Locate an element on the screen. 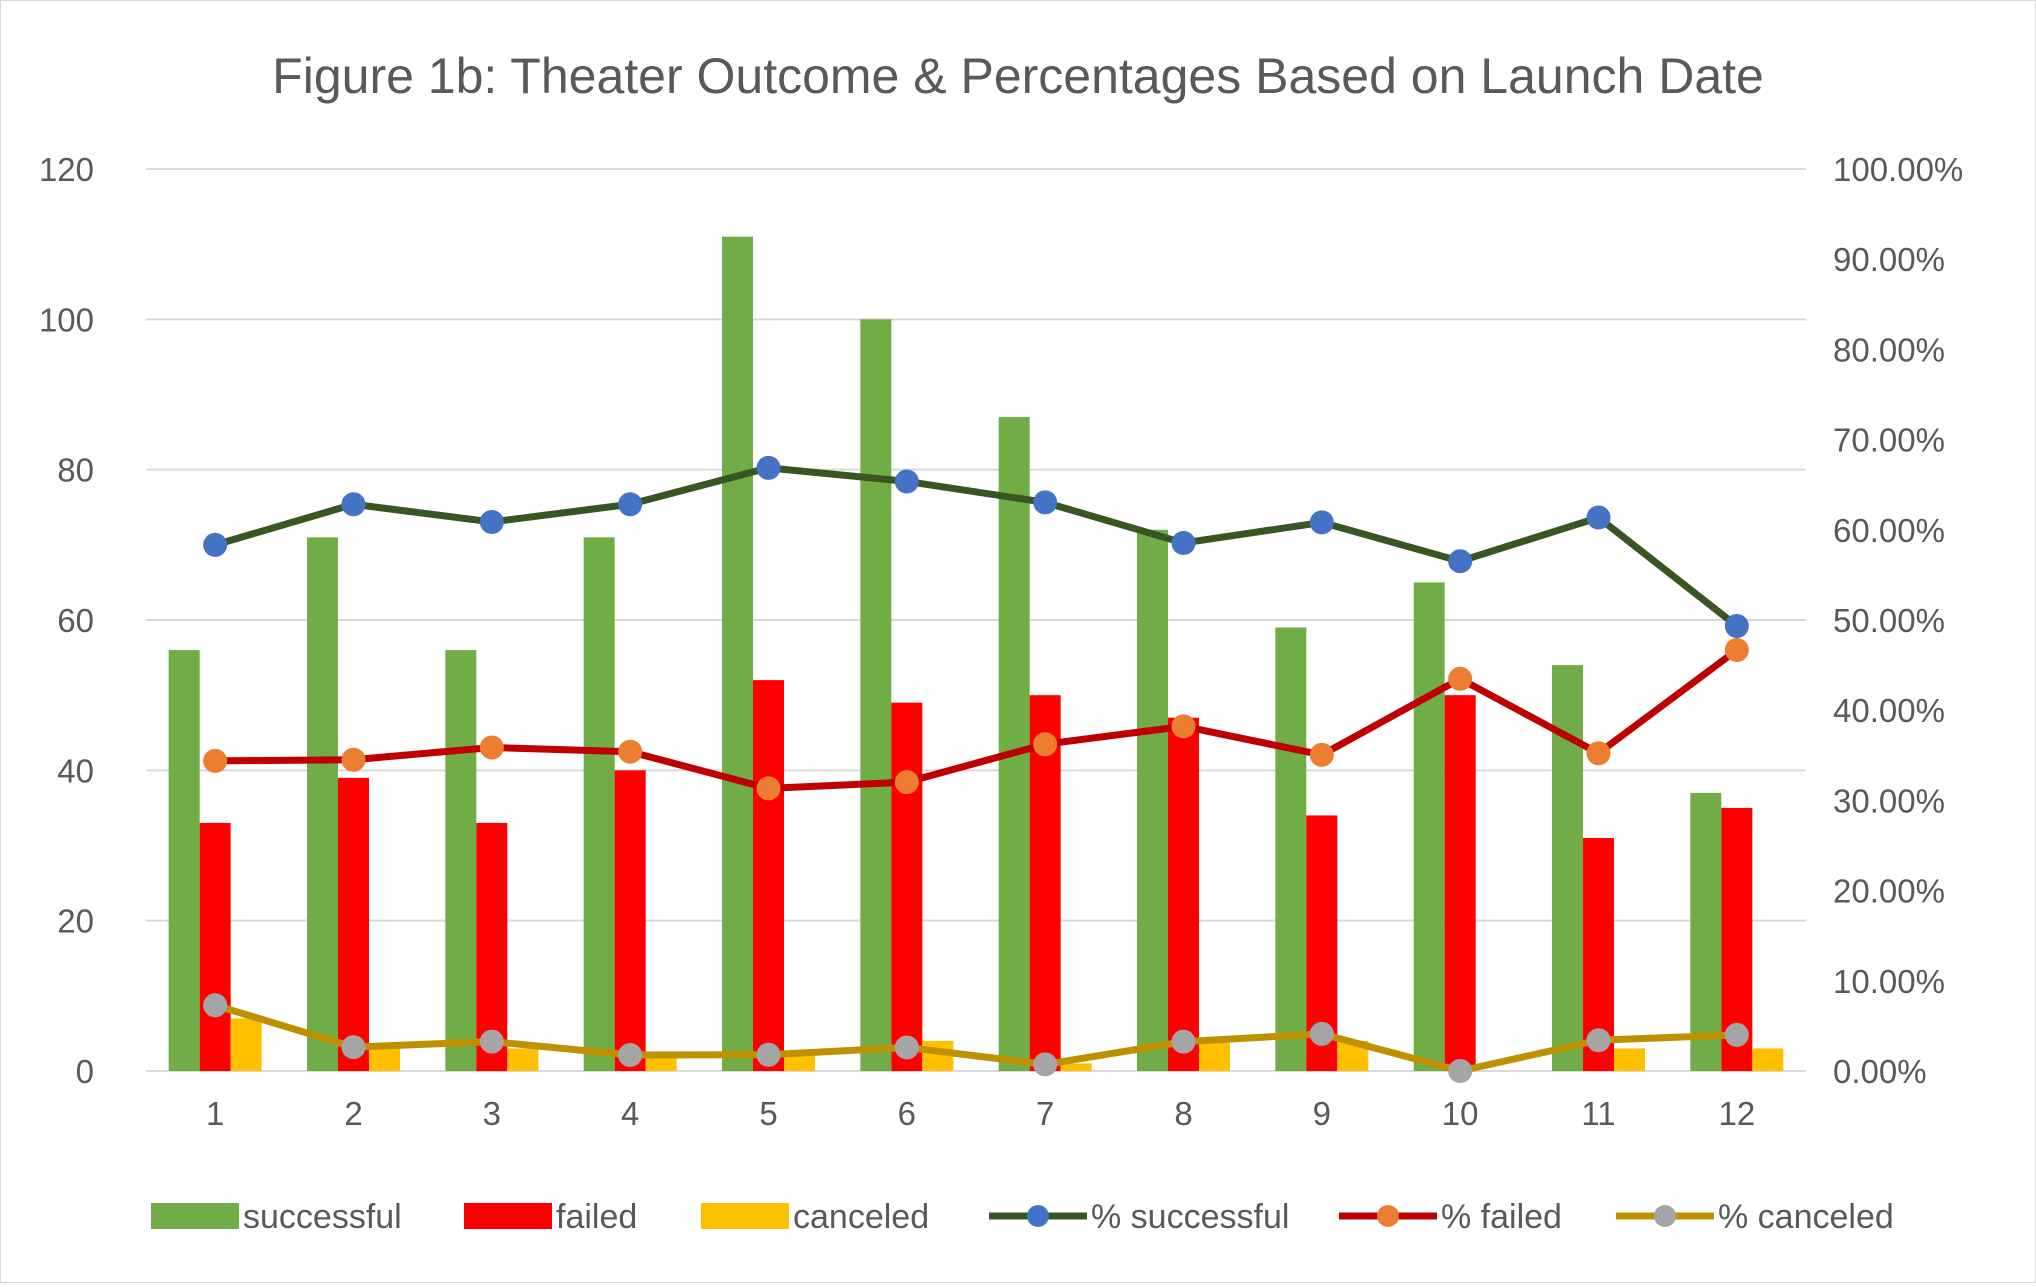 The height and width of the screenshot is (1287, 2036). legend-item: successful is located at coordinates (276, 1217).